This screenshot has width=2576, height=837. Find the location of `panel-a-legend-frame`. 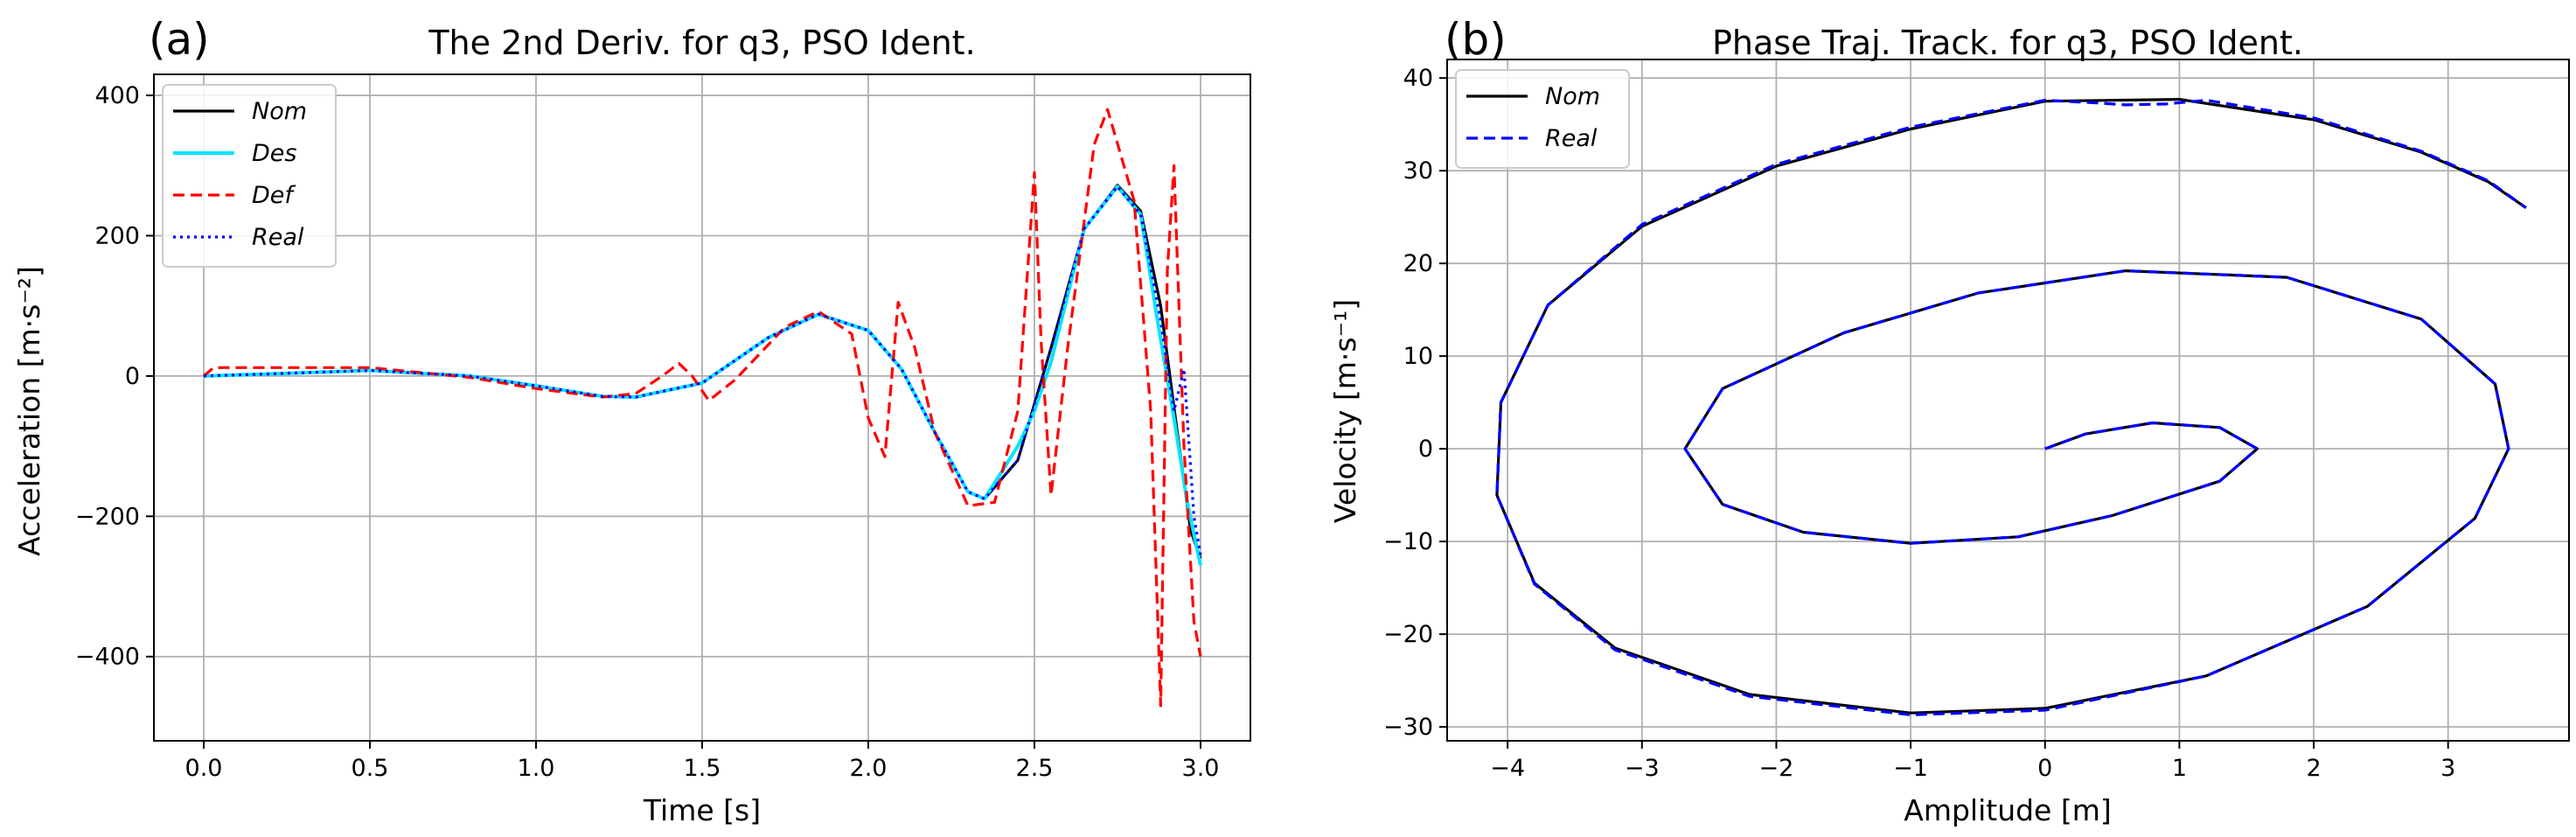

panel-a-legend-frame is located at coordinates (249, 176).